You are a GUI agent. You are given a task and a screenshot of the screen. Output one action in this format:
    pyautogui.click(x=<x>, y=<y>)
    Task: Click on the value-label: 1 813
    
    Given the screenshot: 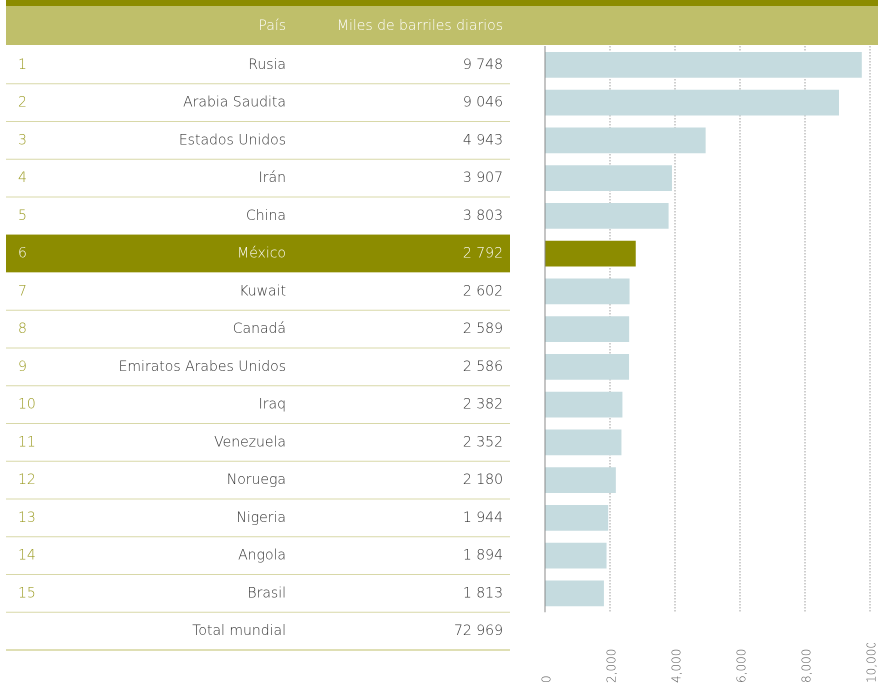 What is the action you would take?
    pyautogui.click(x=483, y=593)
    